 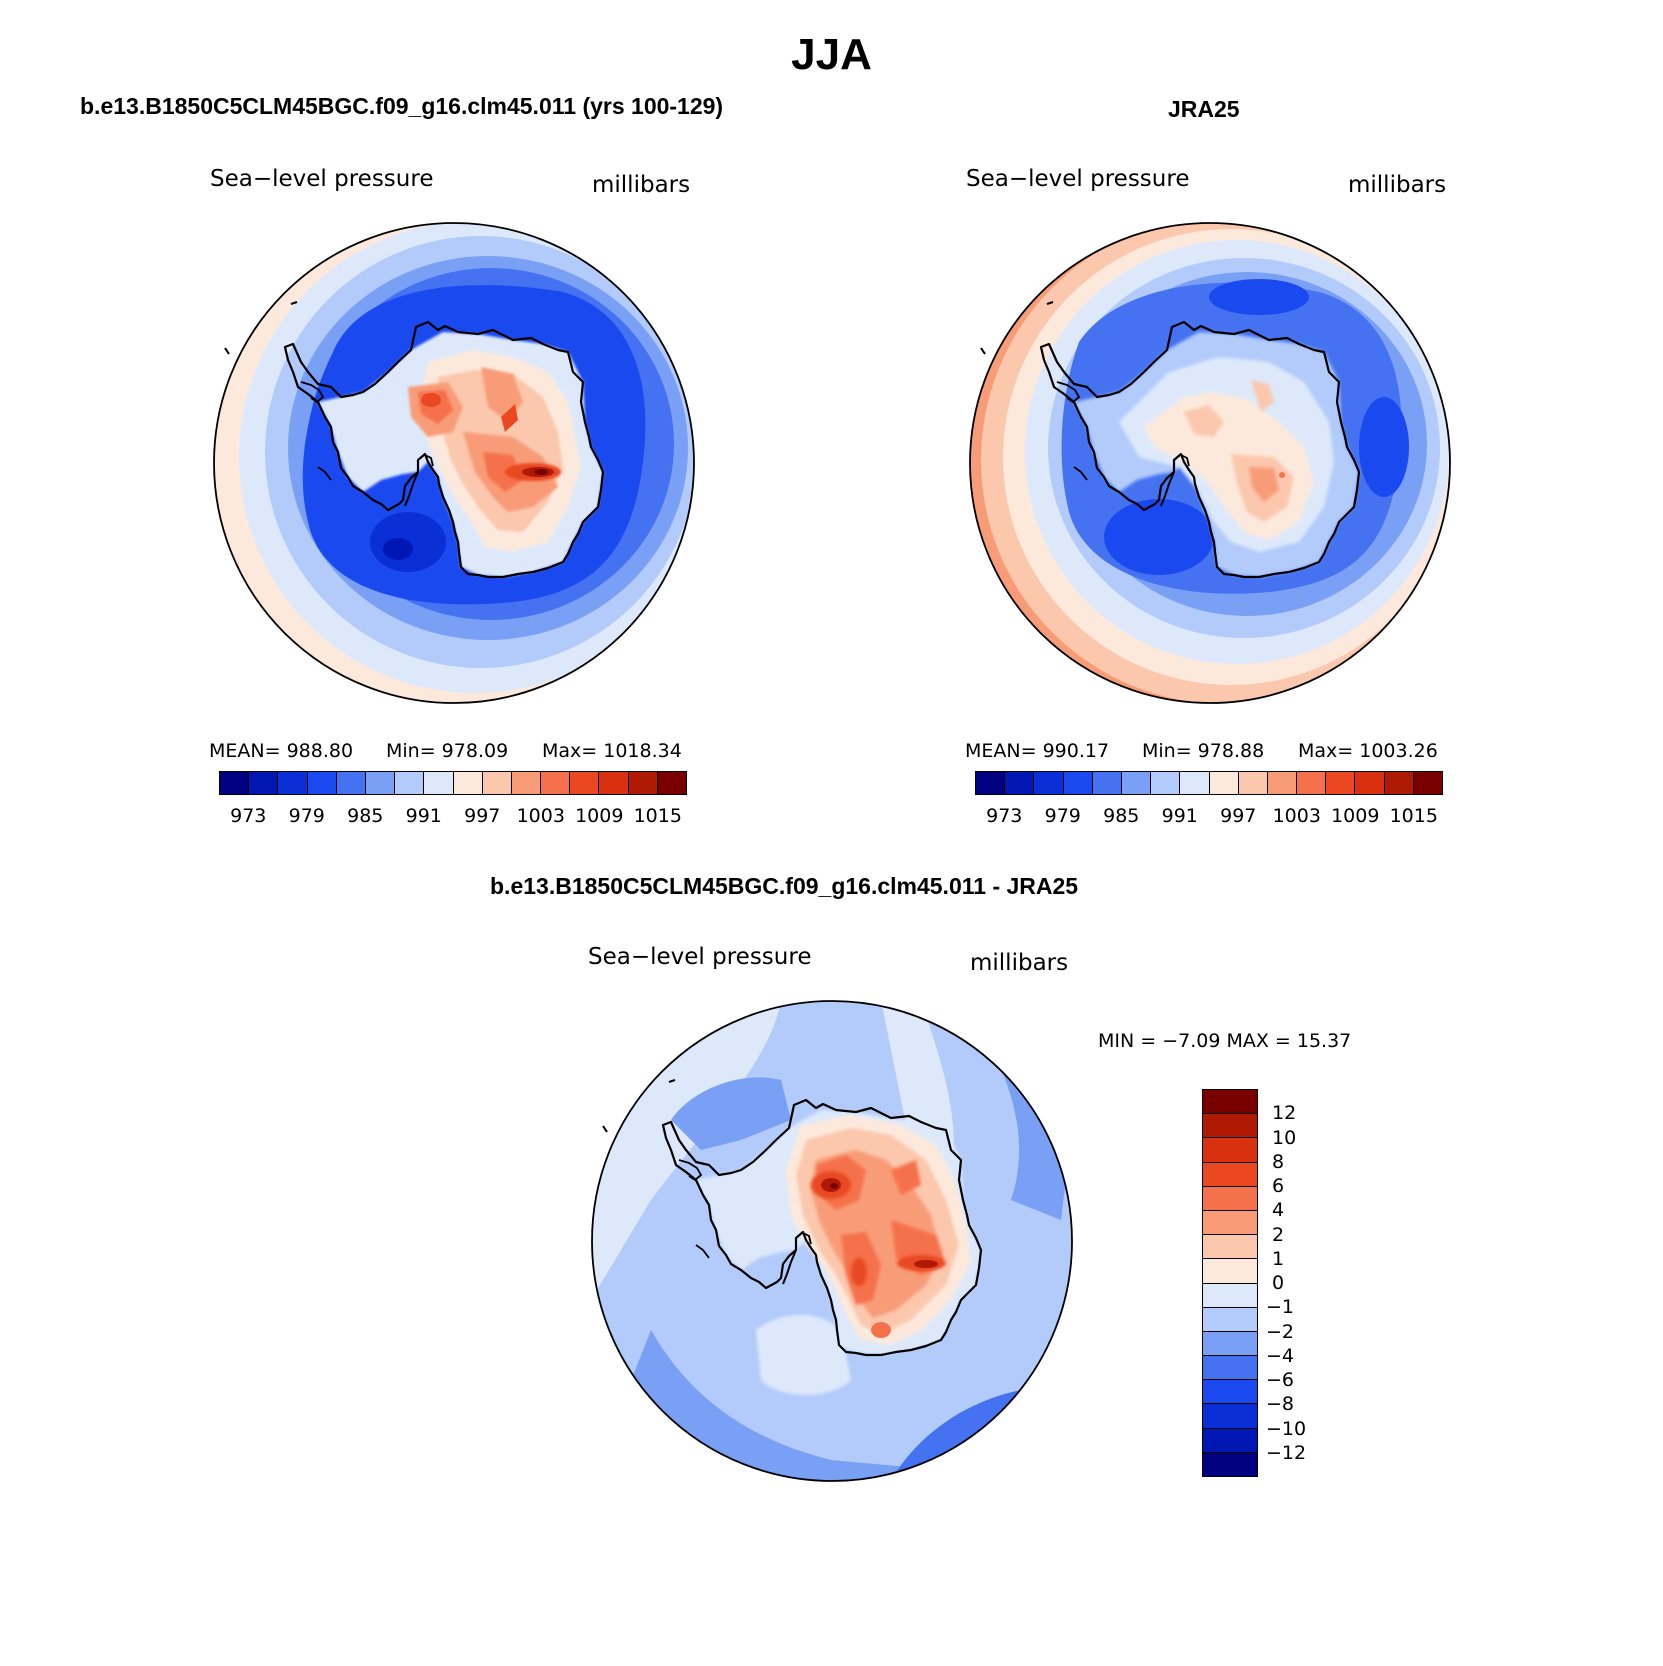 What do you see at coordinates (1304, 1283) in the screenshot?
I see `diff-colorbar-ticks: 12 10 8 6 4 2 1 0 −1 −2 −4 −6 −8 −10 −12` at bounding box center [1304, 1283].